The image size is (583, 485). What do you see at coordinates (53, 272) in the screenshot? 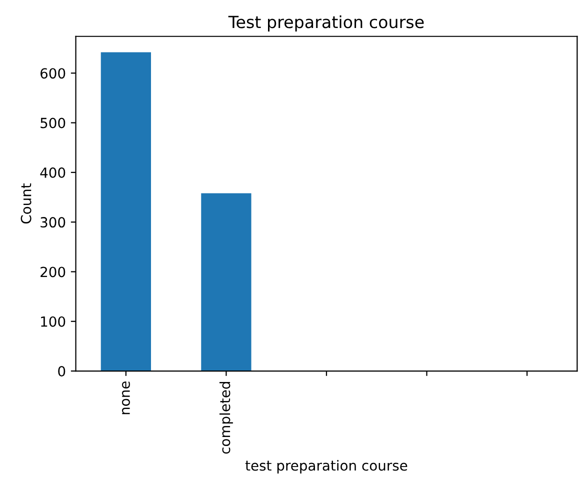
I see `y-tick-label: 200` at bounding box center [53, 272].